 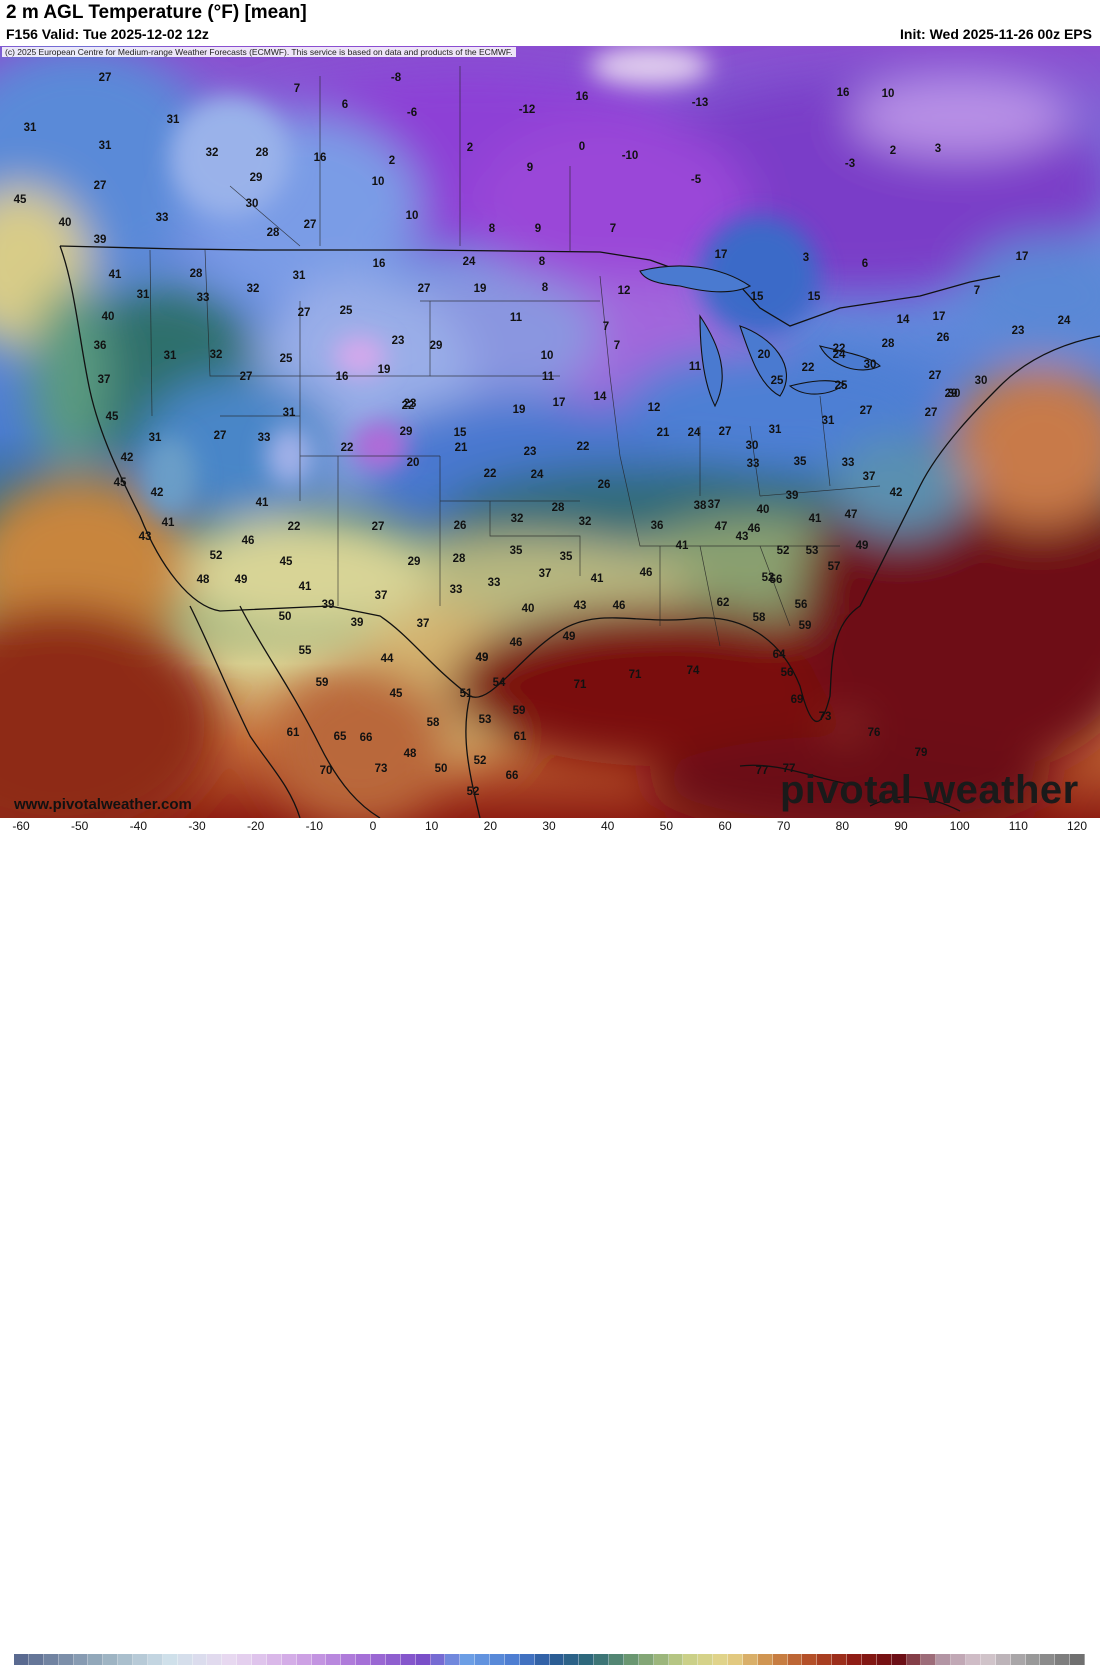 I want to click on valid-time: F156 Valid: Tue 2025-12-02 12z, so click(x=107, y=34).